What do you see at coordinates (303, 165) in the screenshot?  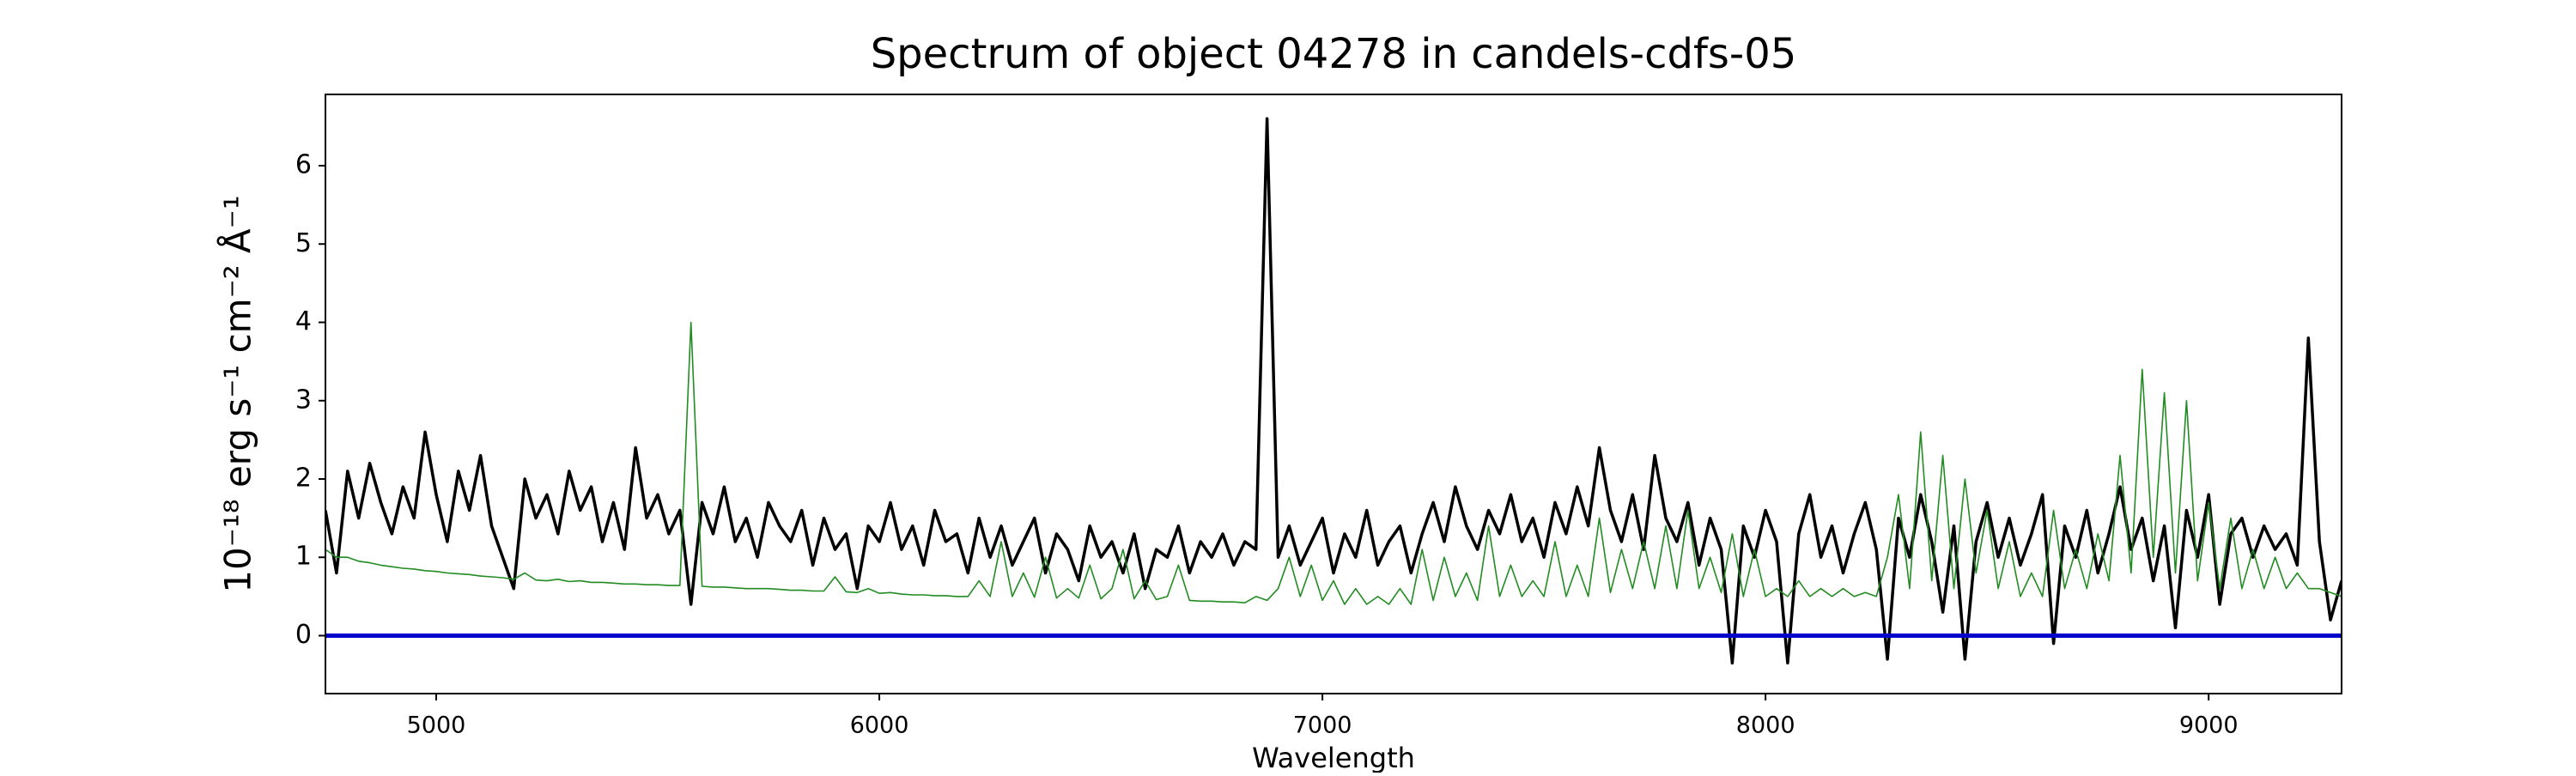 I see `y-tick-label: 6` at bounding box center [303, 165].